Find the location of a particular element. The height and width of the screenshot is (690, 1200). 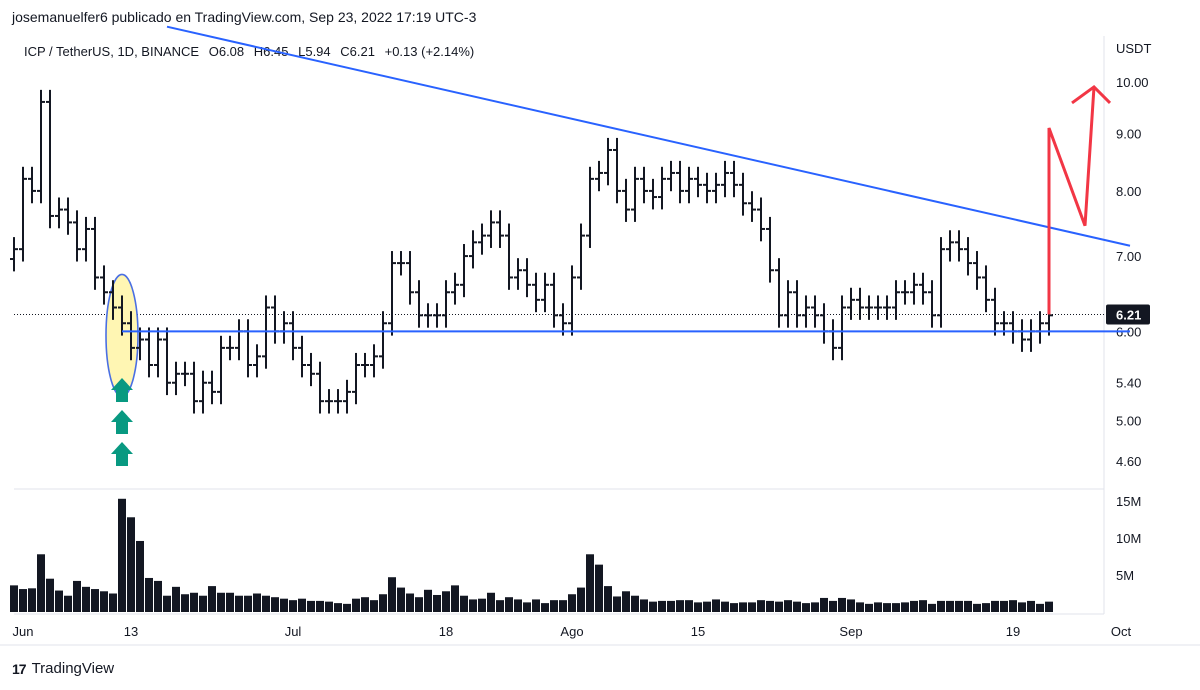

time-axis: Jun 13 Jul 18 Ago 15 Sep 19 Oct is located at coordinates (572, 631).